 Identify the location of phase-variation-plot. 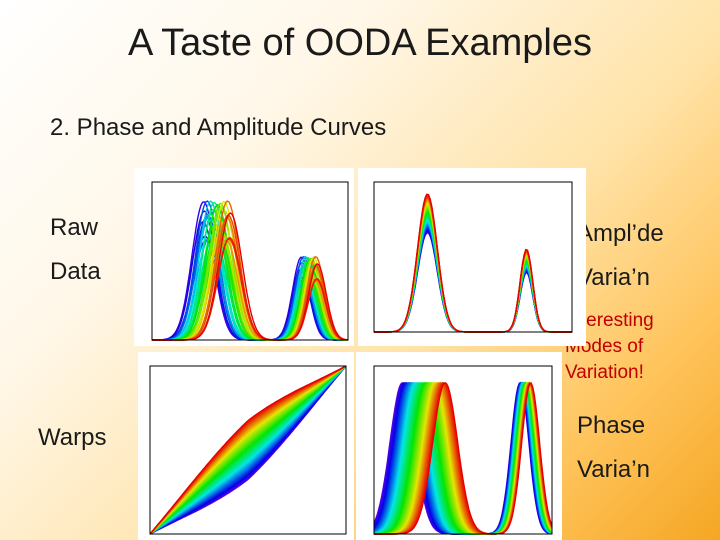
(463, 450).